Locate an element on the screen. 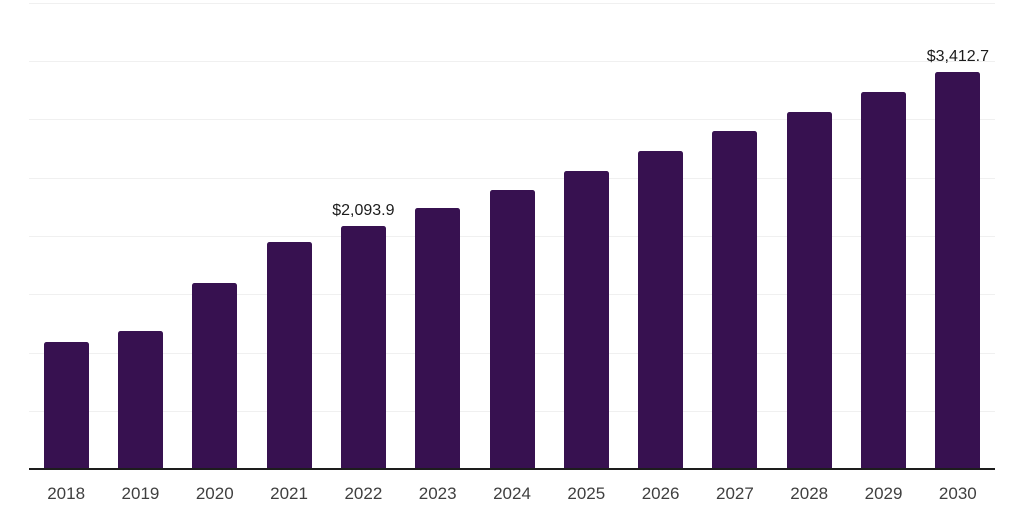 The image size is (1024, 512). x-axis-line is located at coordinates (512, 469).